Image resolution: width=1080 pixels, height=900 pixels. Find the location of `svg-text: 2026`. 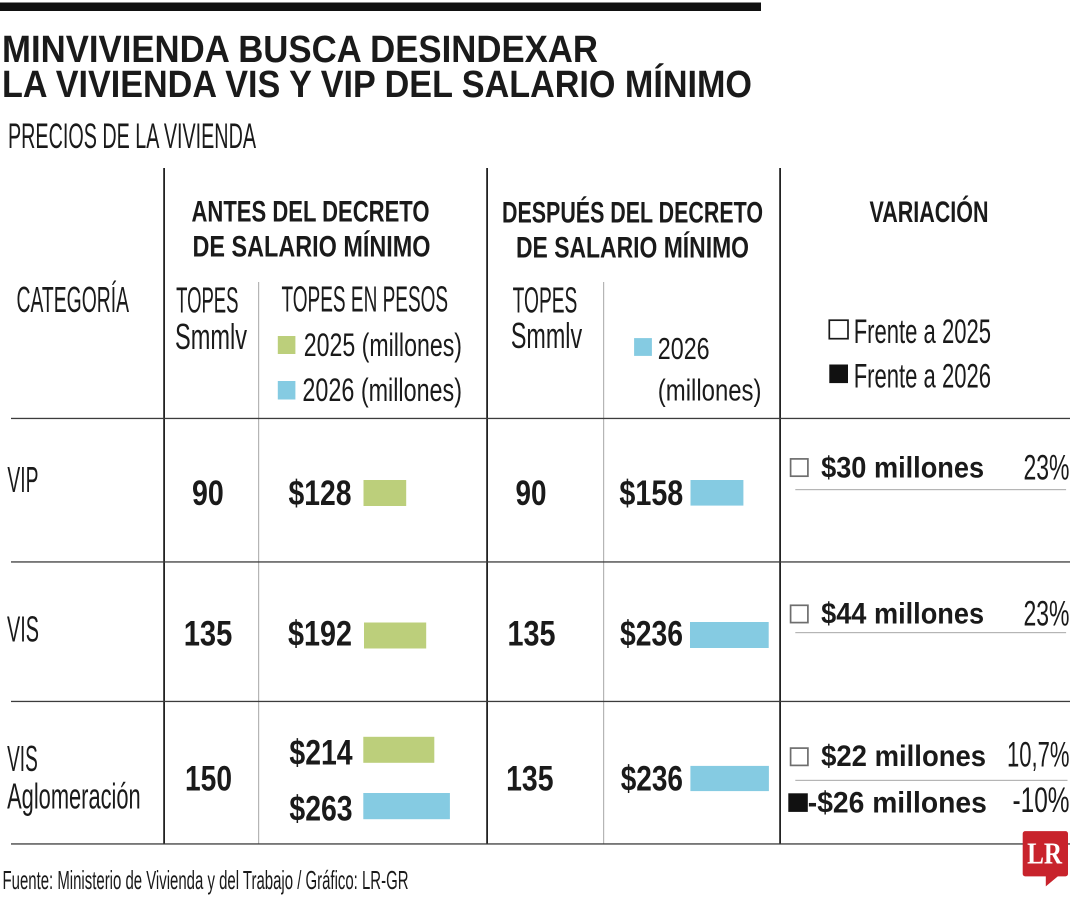

svg-text: 2026 is located at coordinates (684, 348).